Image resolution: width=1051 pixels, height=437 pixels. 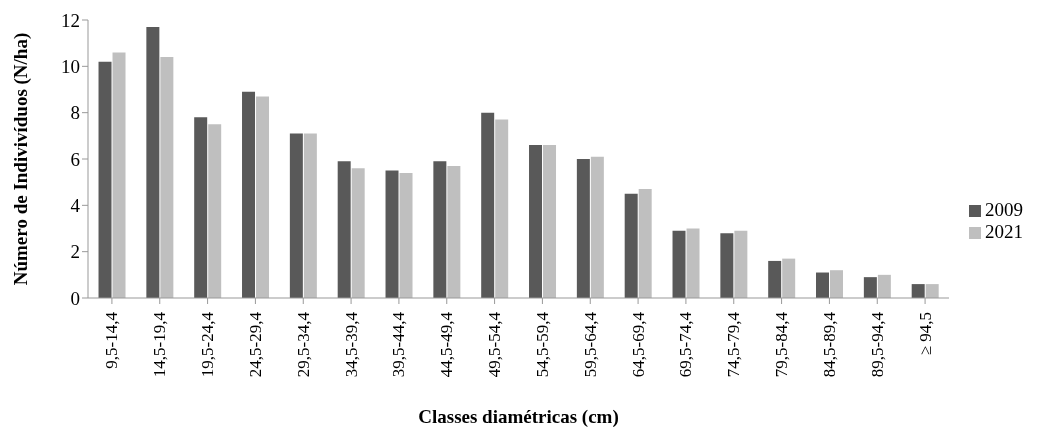 What do you see at coordinates (638, 344) in the screenshot?
I see `x-tick-label: 64,5-69,4` at bounding box center [638, 344].